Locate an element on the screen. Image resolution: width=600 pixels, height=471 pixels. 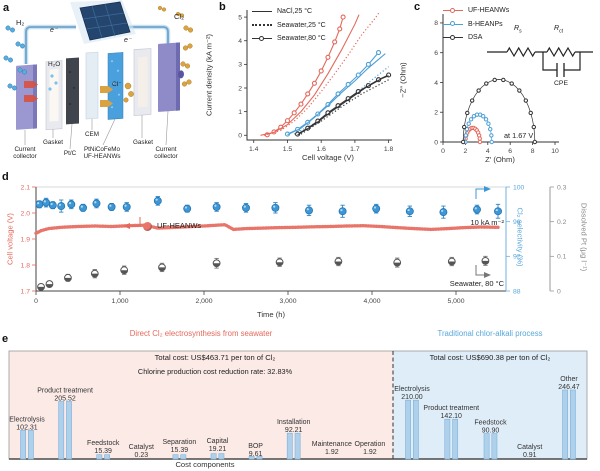
svg-text: 1.5 is located at coordinates (288, 149).